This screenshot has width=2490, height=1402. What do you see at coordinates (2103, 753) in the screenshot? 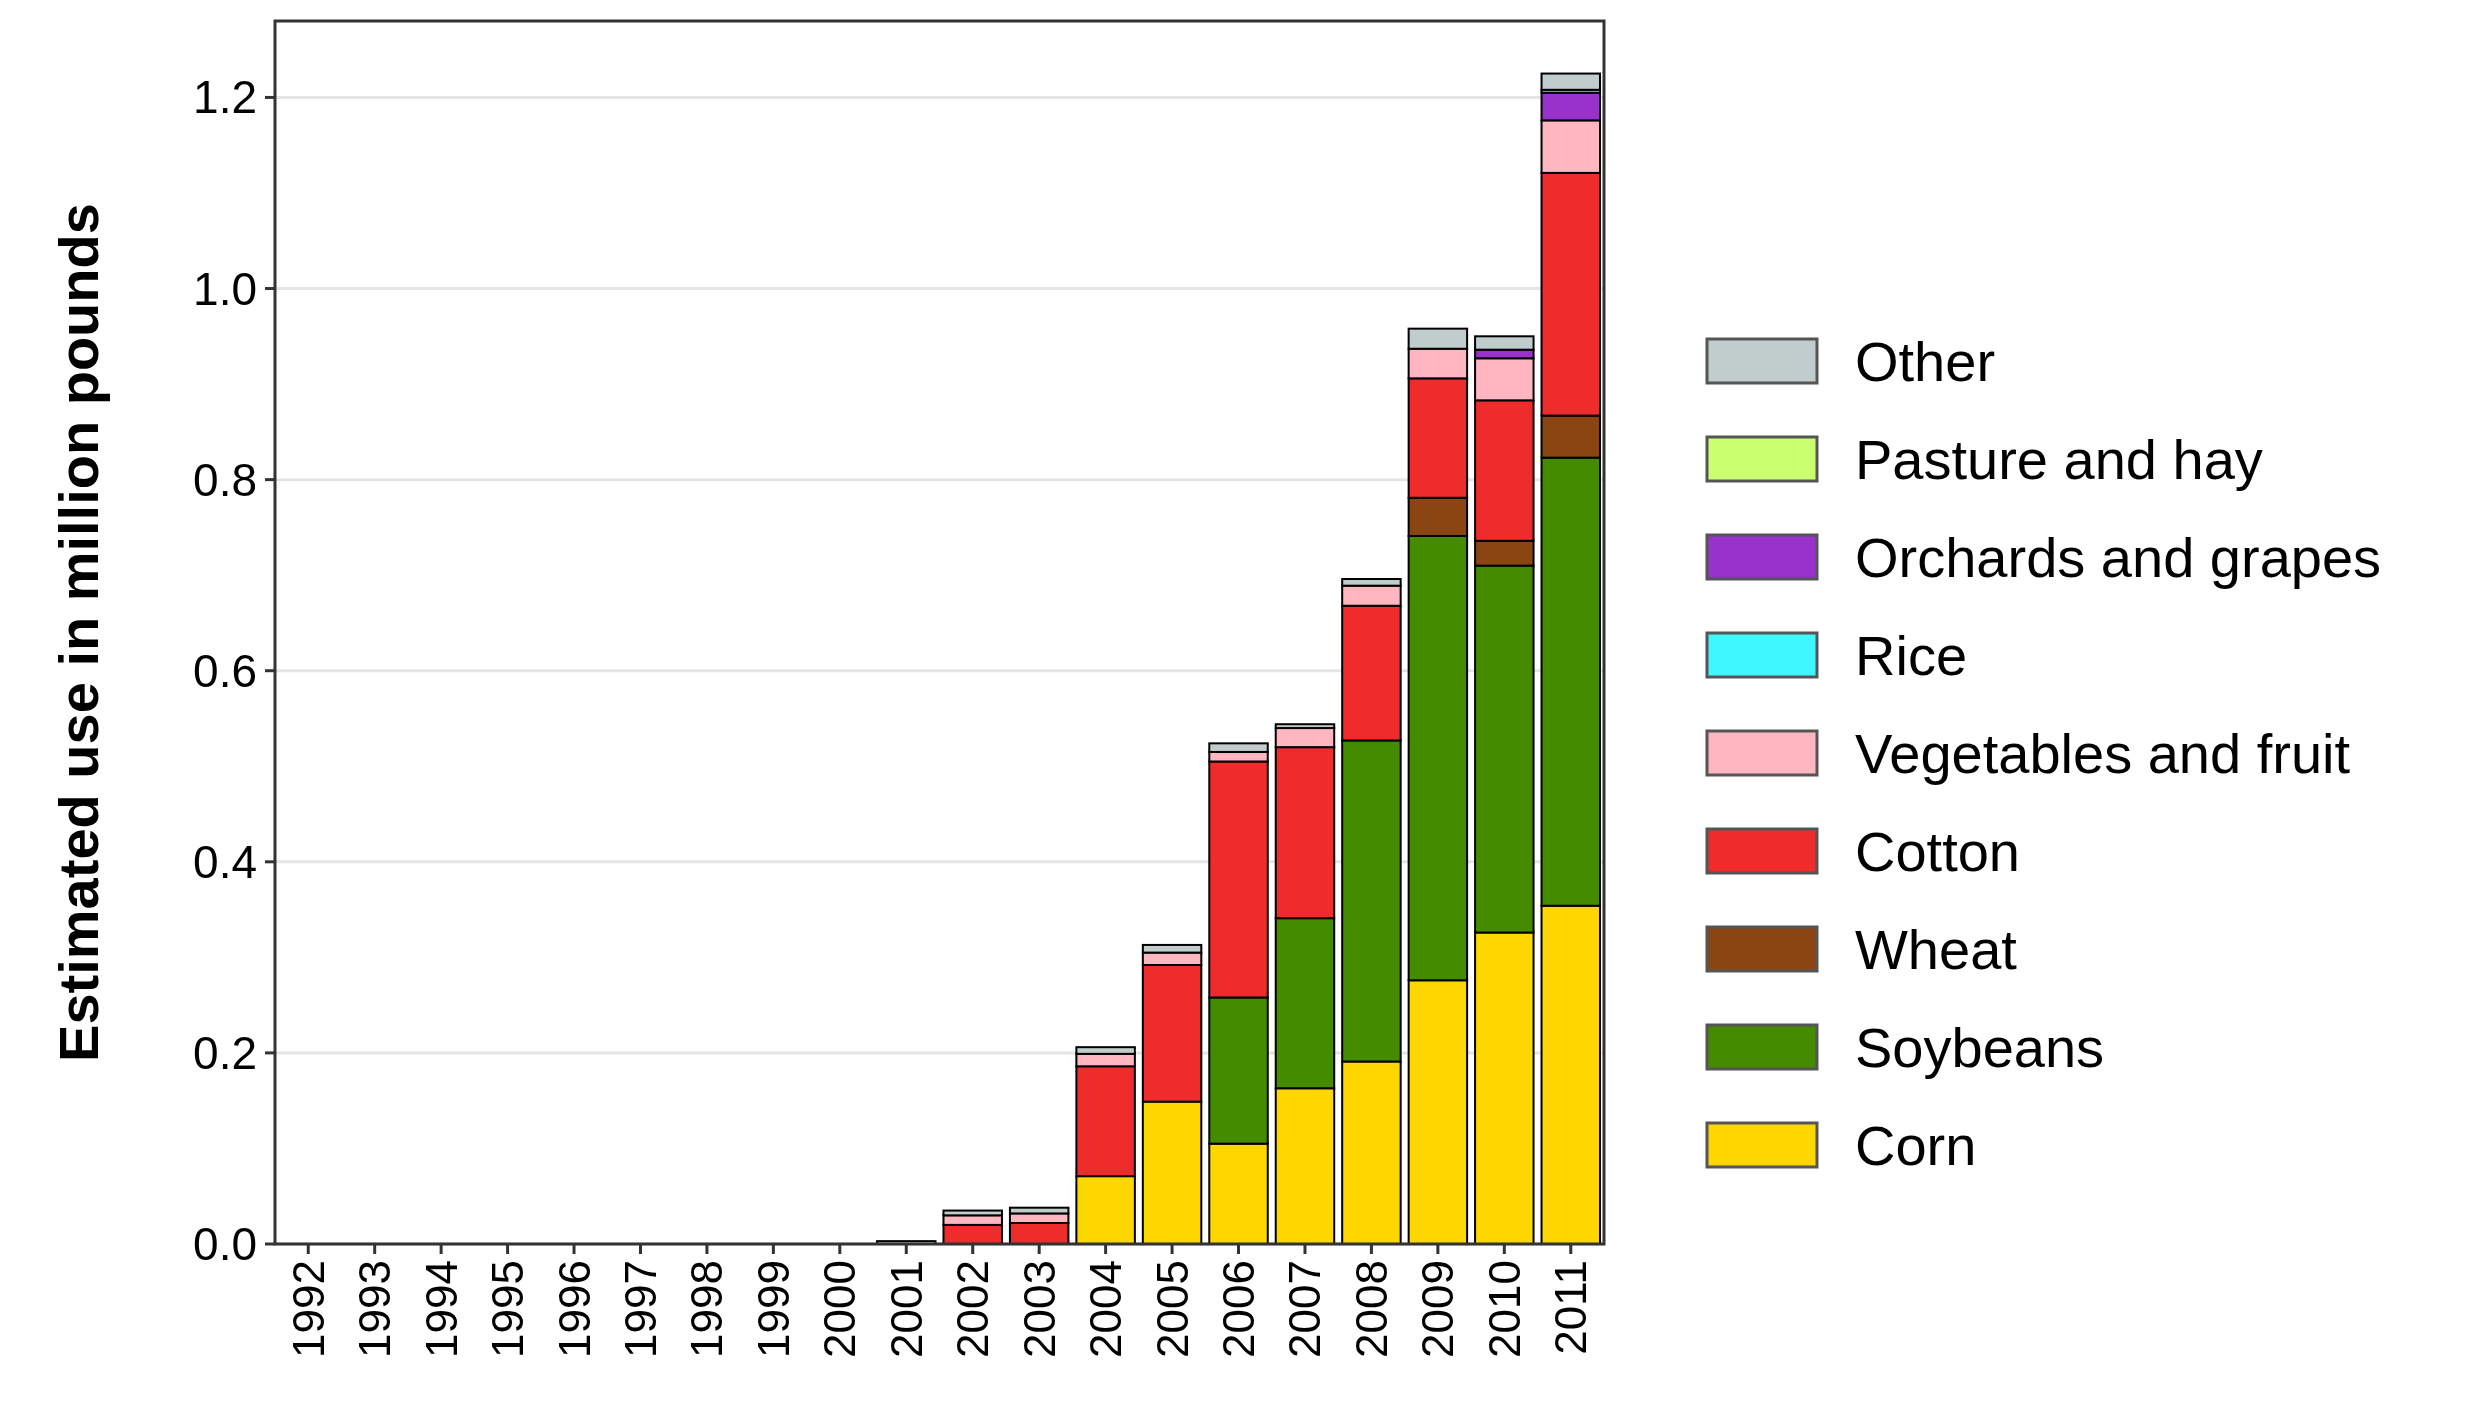
I see `legend-label: Vegetables and fruit` at bounding box center [2103, 753].